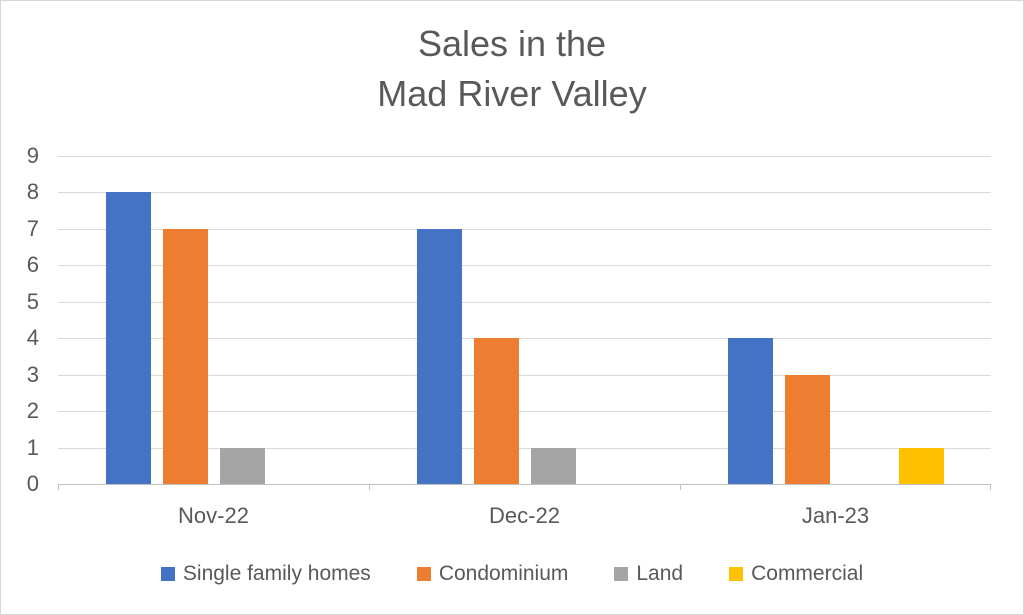 The image size is (1024, 615). What do you see at coordinates (32, 155) in the screenshot?
I see `y-tick-label-9: 9` at bounding box center [32, 155].